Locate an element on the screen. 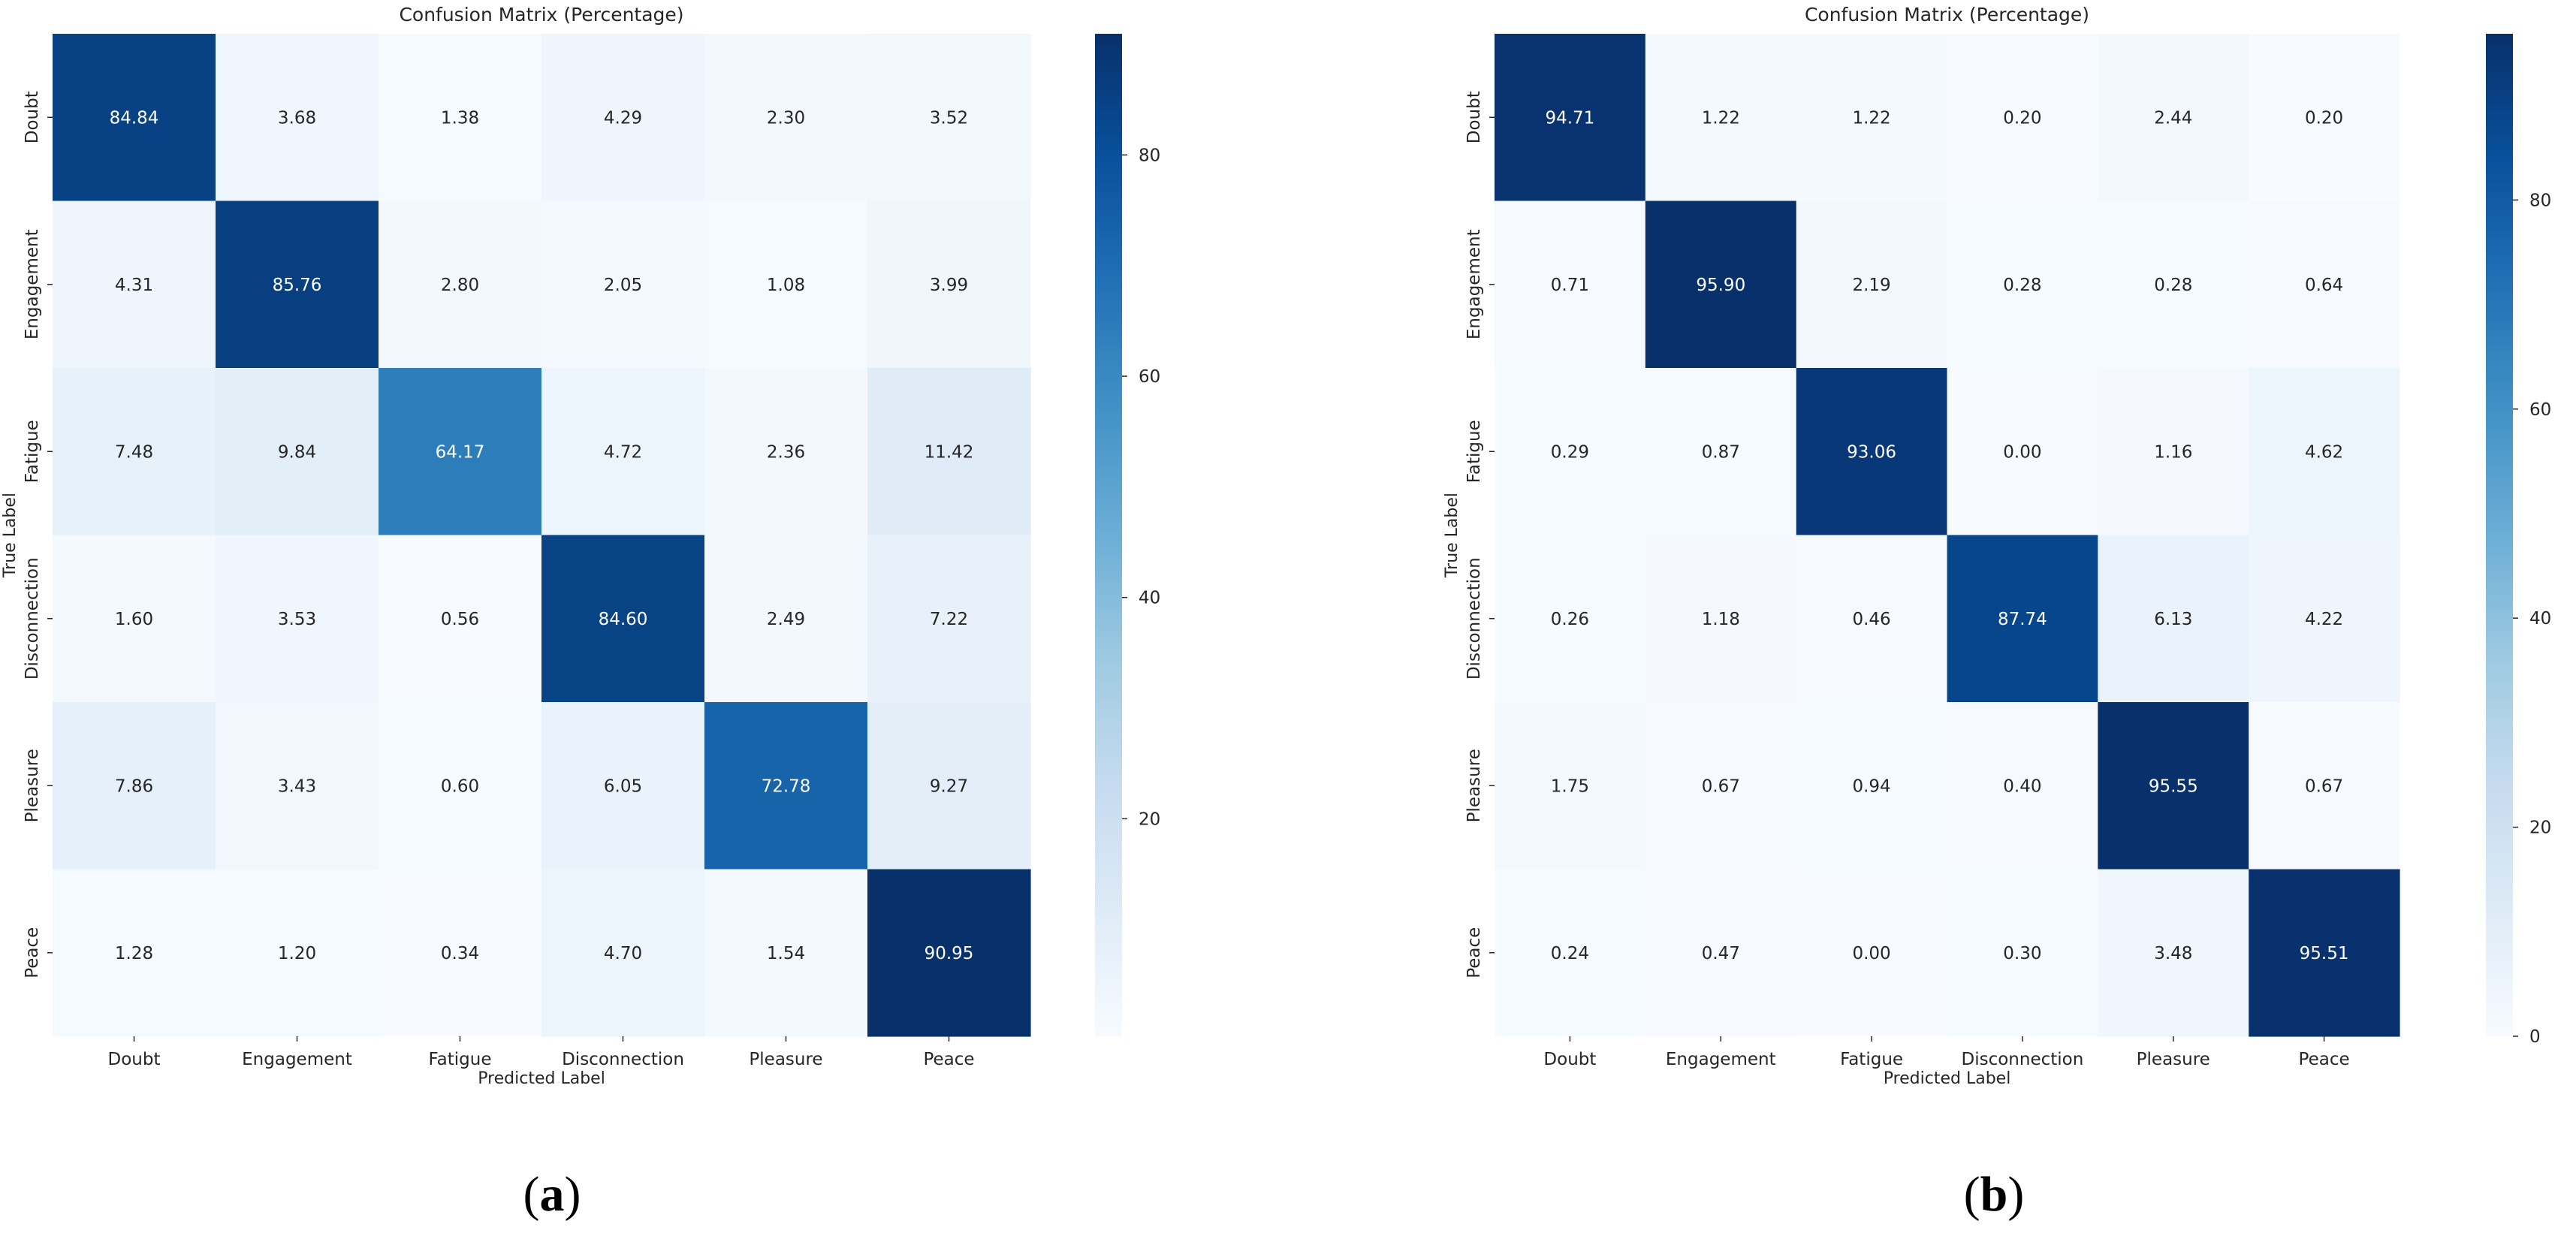 The image size is (2576, 1233). cell-value-label: 95.51 is located at coordinates (2324, 953).